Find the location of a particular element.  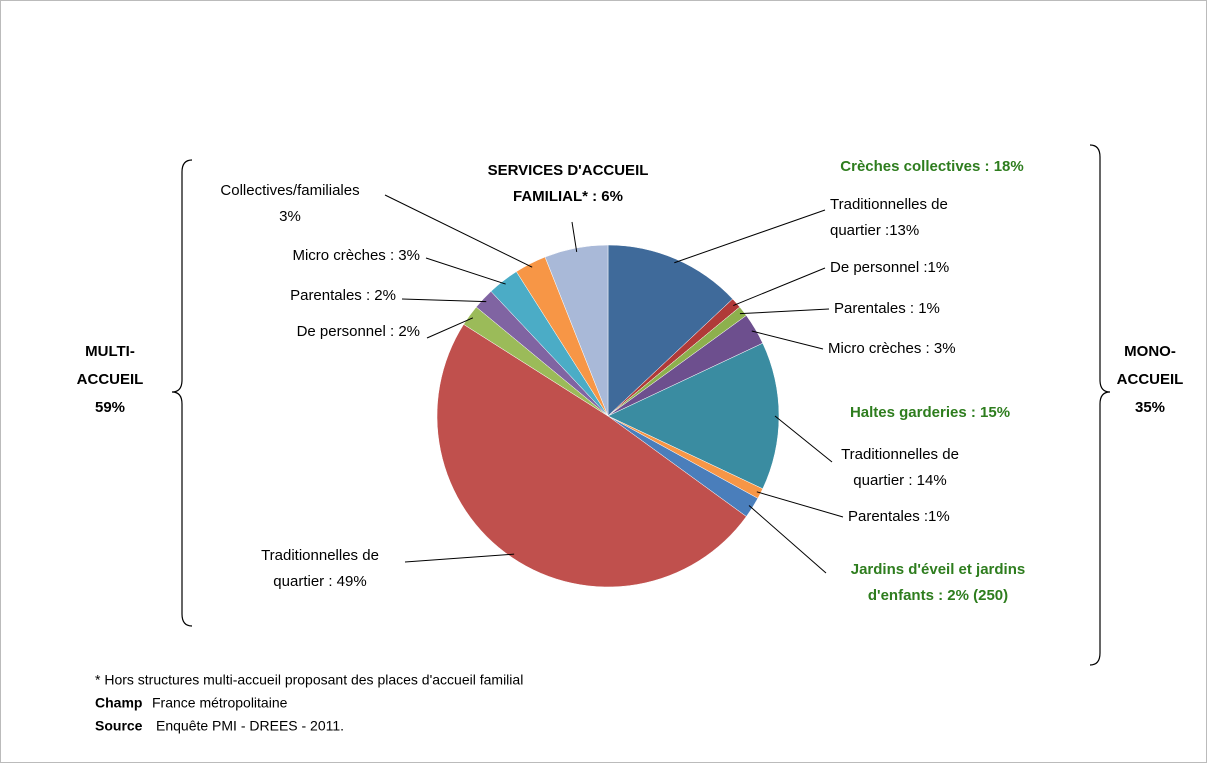

slice-label: d'enfants : 2% (250) is located at coordinates (938, 595).